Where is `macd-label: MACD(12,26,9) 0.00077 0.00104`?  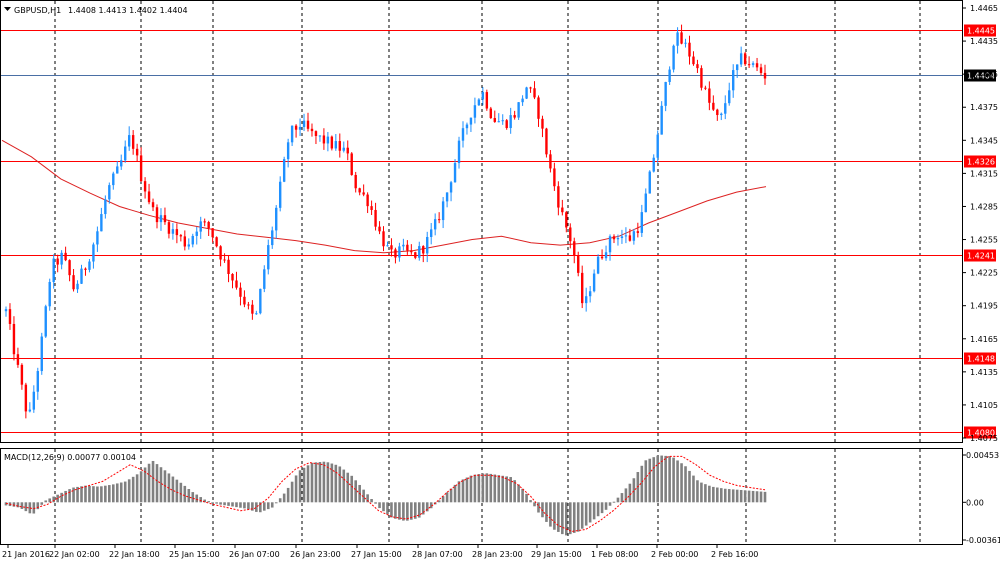 macd-label: MACD(12,26,9) 0.00077 0.00104 is located at coordinates (70, 457).